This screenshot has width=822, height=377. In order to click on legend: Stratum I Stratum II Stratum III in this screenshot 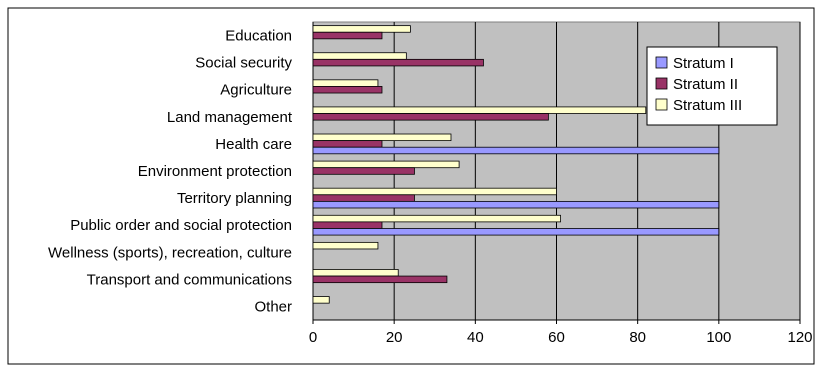, I will do `click(712, 86)`.